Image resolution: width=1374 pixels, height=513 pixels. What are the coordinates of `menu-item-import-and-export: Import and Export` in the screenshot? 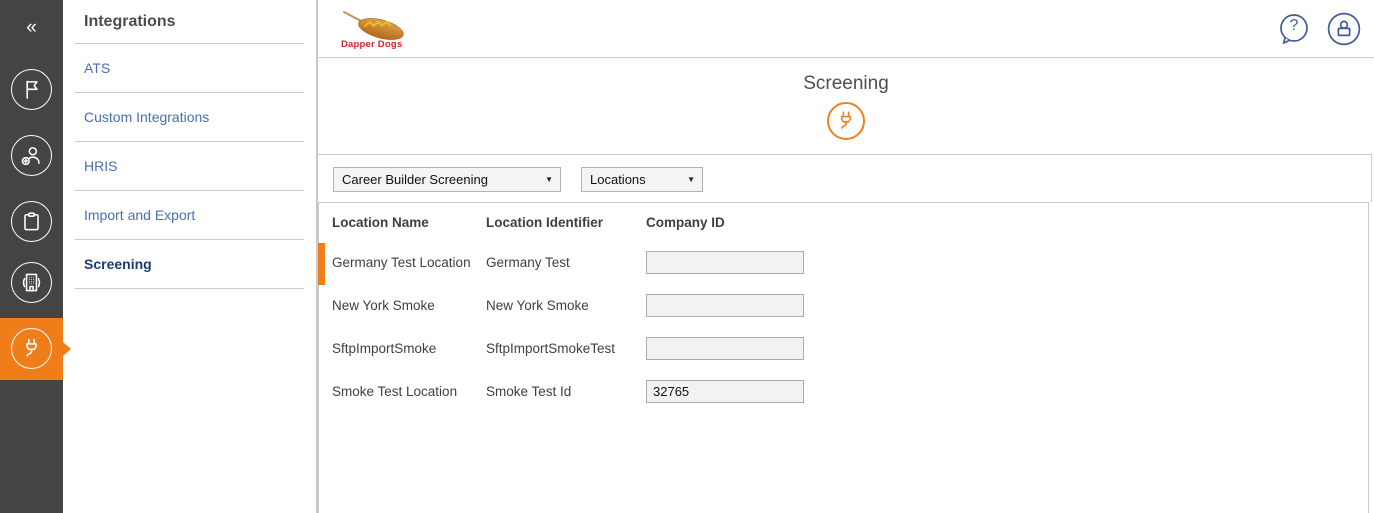 It's located at (189, 215).